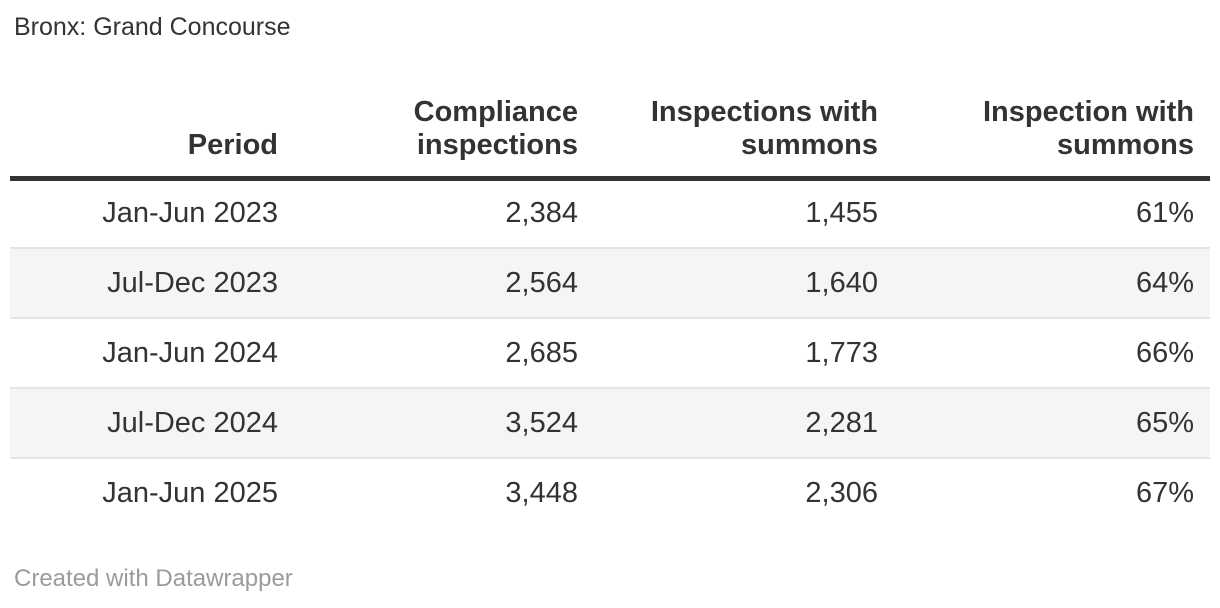 The image size is (1220, 608). Describe the element at coordinates (1052, 422) in the screenshot. I see `inspection-with-summons-pct-cell: 65%` at that location.